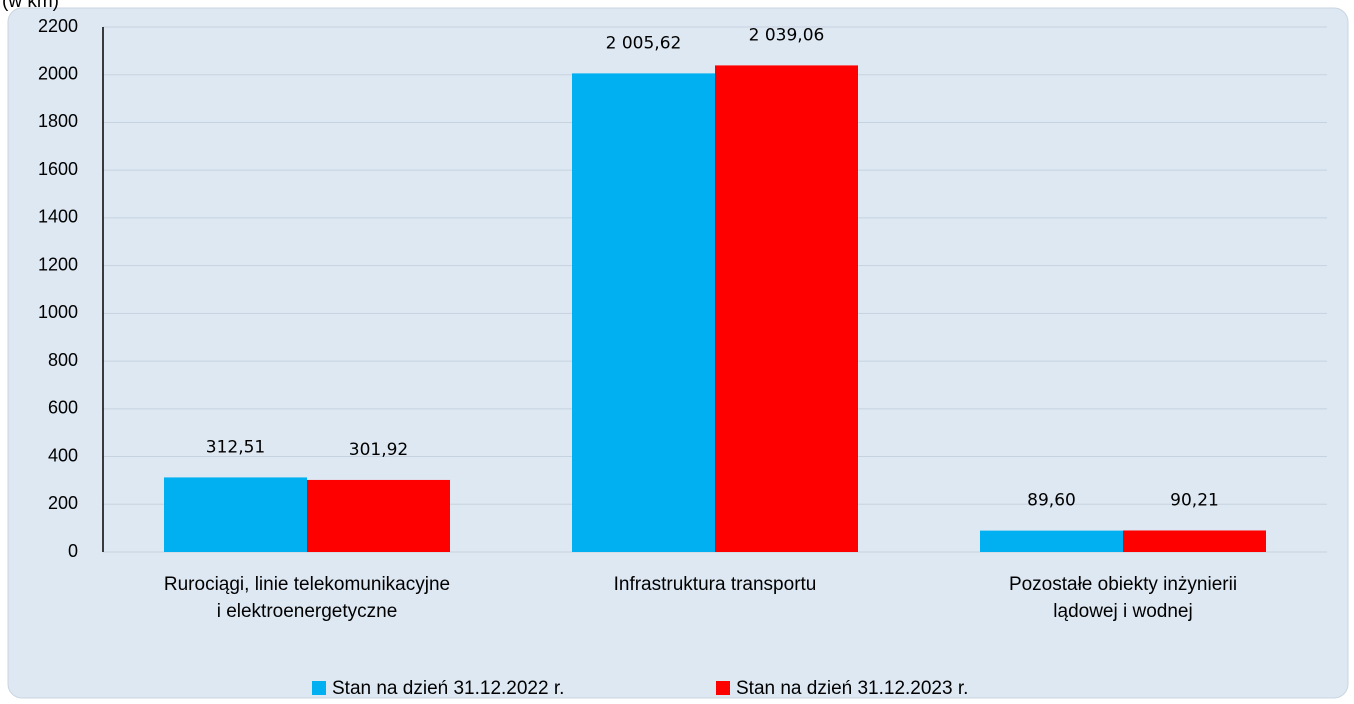 The height and width of the screenshot is (704, 1354). Describe the element at coordinates (63, 408) in the screenshot. I see `y-tick-label: 600` at that location.